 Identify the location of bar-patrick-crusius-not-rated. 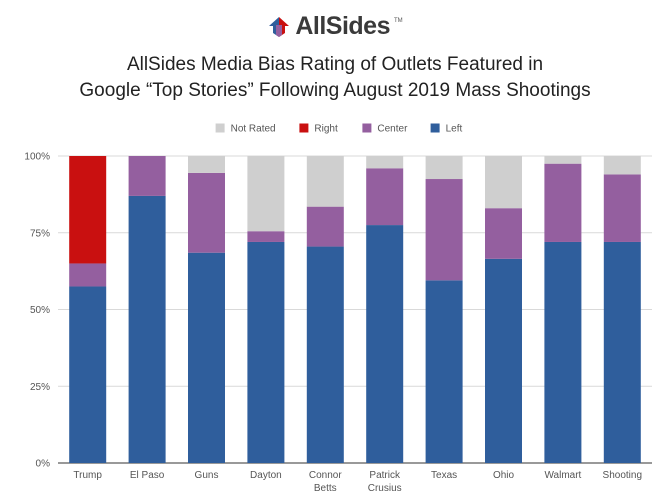
(385, 162).